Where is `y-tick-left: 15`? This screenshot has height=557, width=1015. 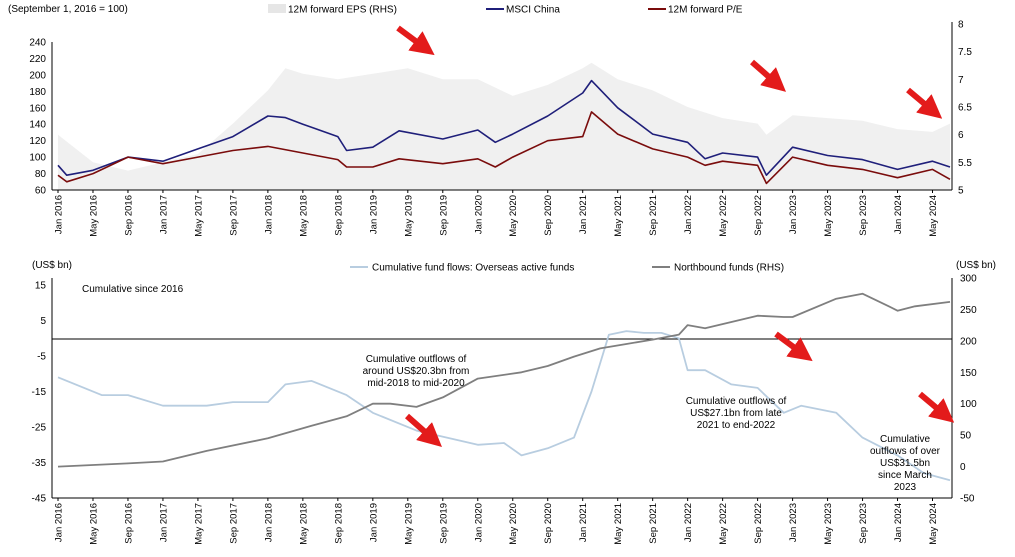
y-tick-left: 15 is located at coordinates (41, 286).